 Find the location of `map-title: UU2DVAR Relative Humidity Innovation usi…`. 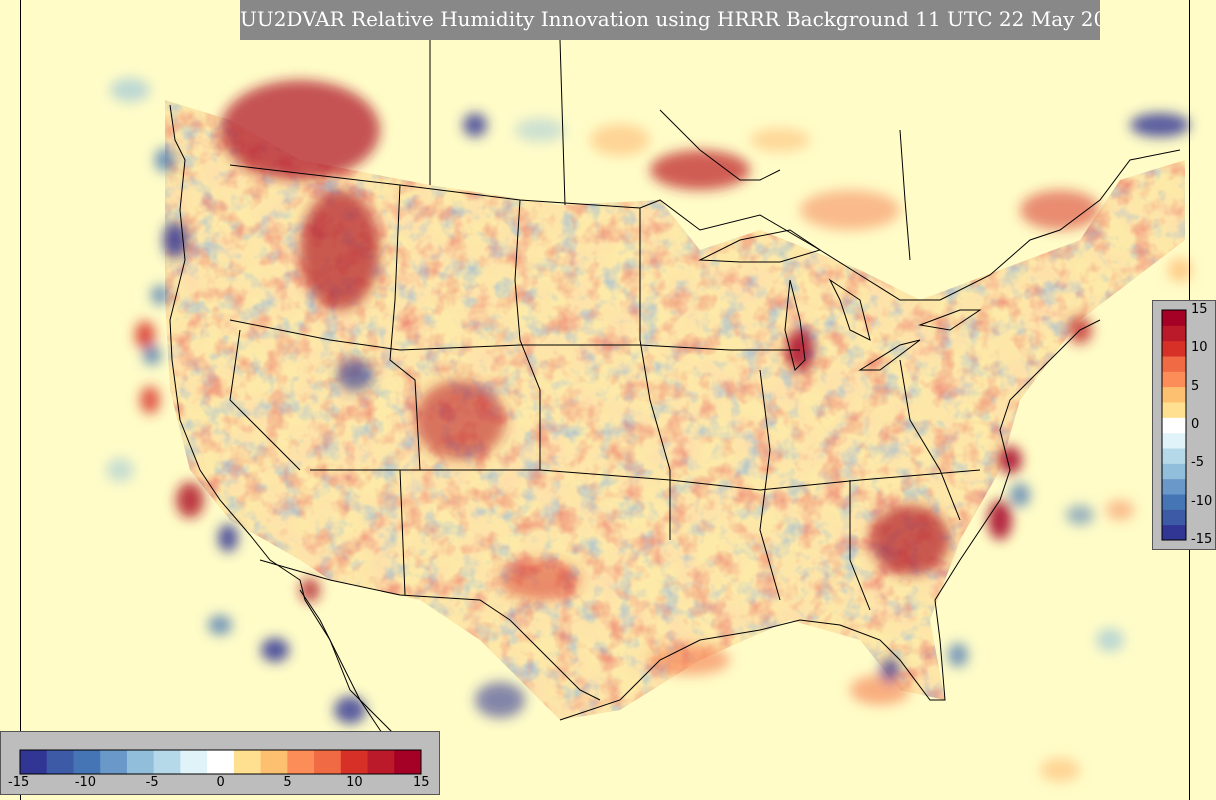

map-title: UU2DVAR Relative Humidity Innovation usi… is located at coordinates (670, 20).